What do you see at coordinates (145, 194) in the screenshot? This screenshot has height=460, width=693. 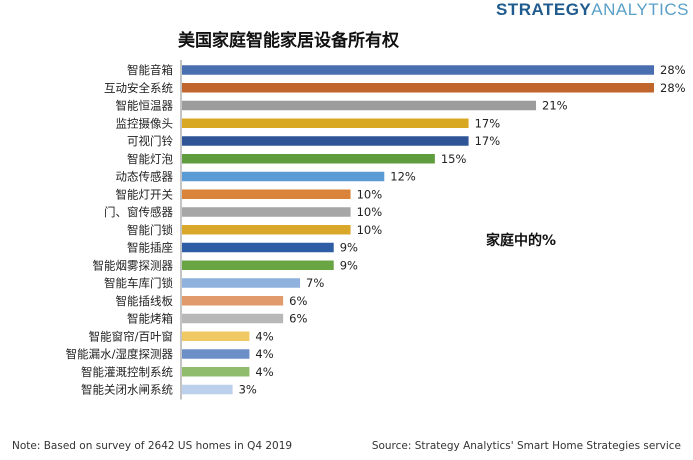 I see `category-label: 智能灯开关` at bounding box center [145, 194].